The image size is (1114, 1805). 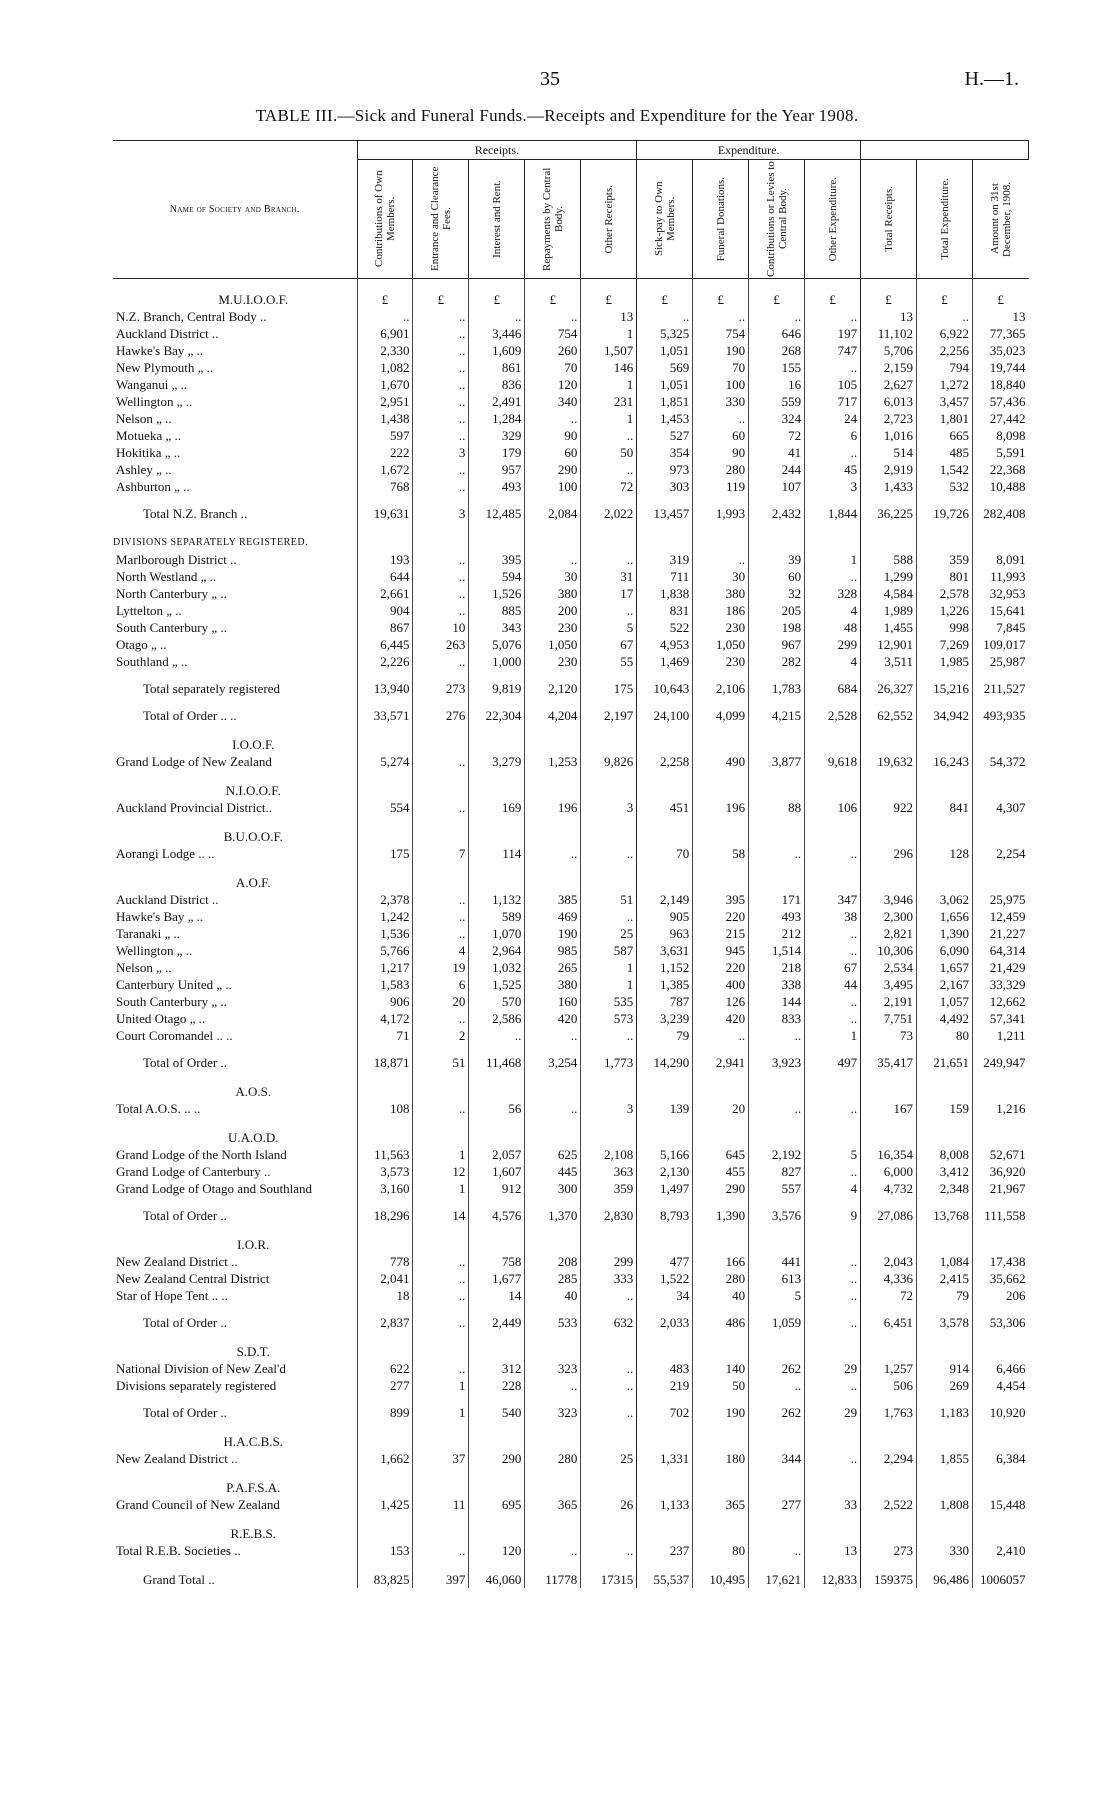 I want to click on cell-value: 1,522, so click(x=664, y=1278).